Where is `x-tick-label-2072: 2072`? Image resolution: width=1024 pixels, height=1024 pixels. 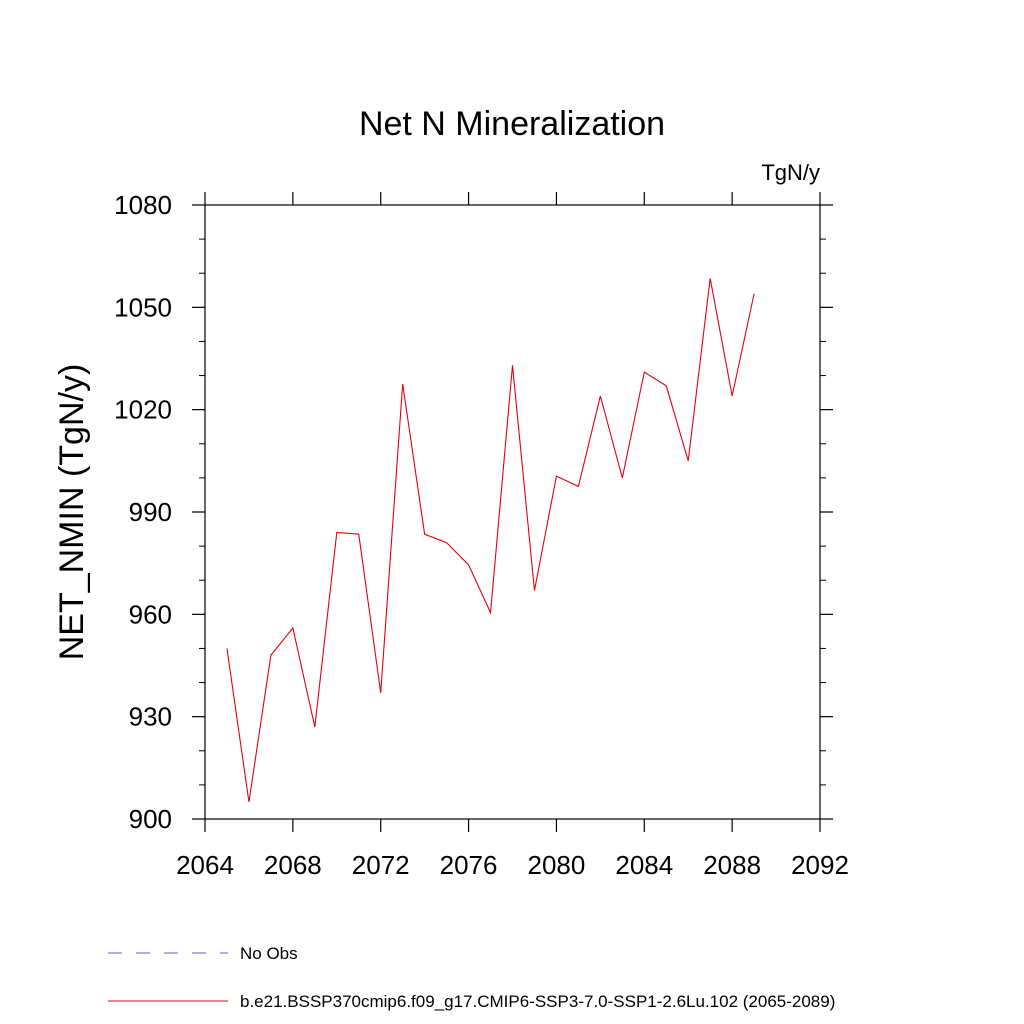
x-tick-label-2072: 2072 is located at coordinates (381, 865).